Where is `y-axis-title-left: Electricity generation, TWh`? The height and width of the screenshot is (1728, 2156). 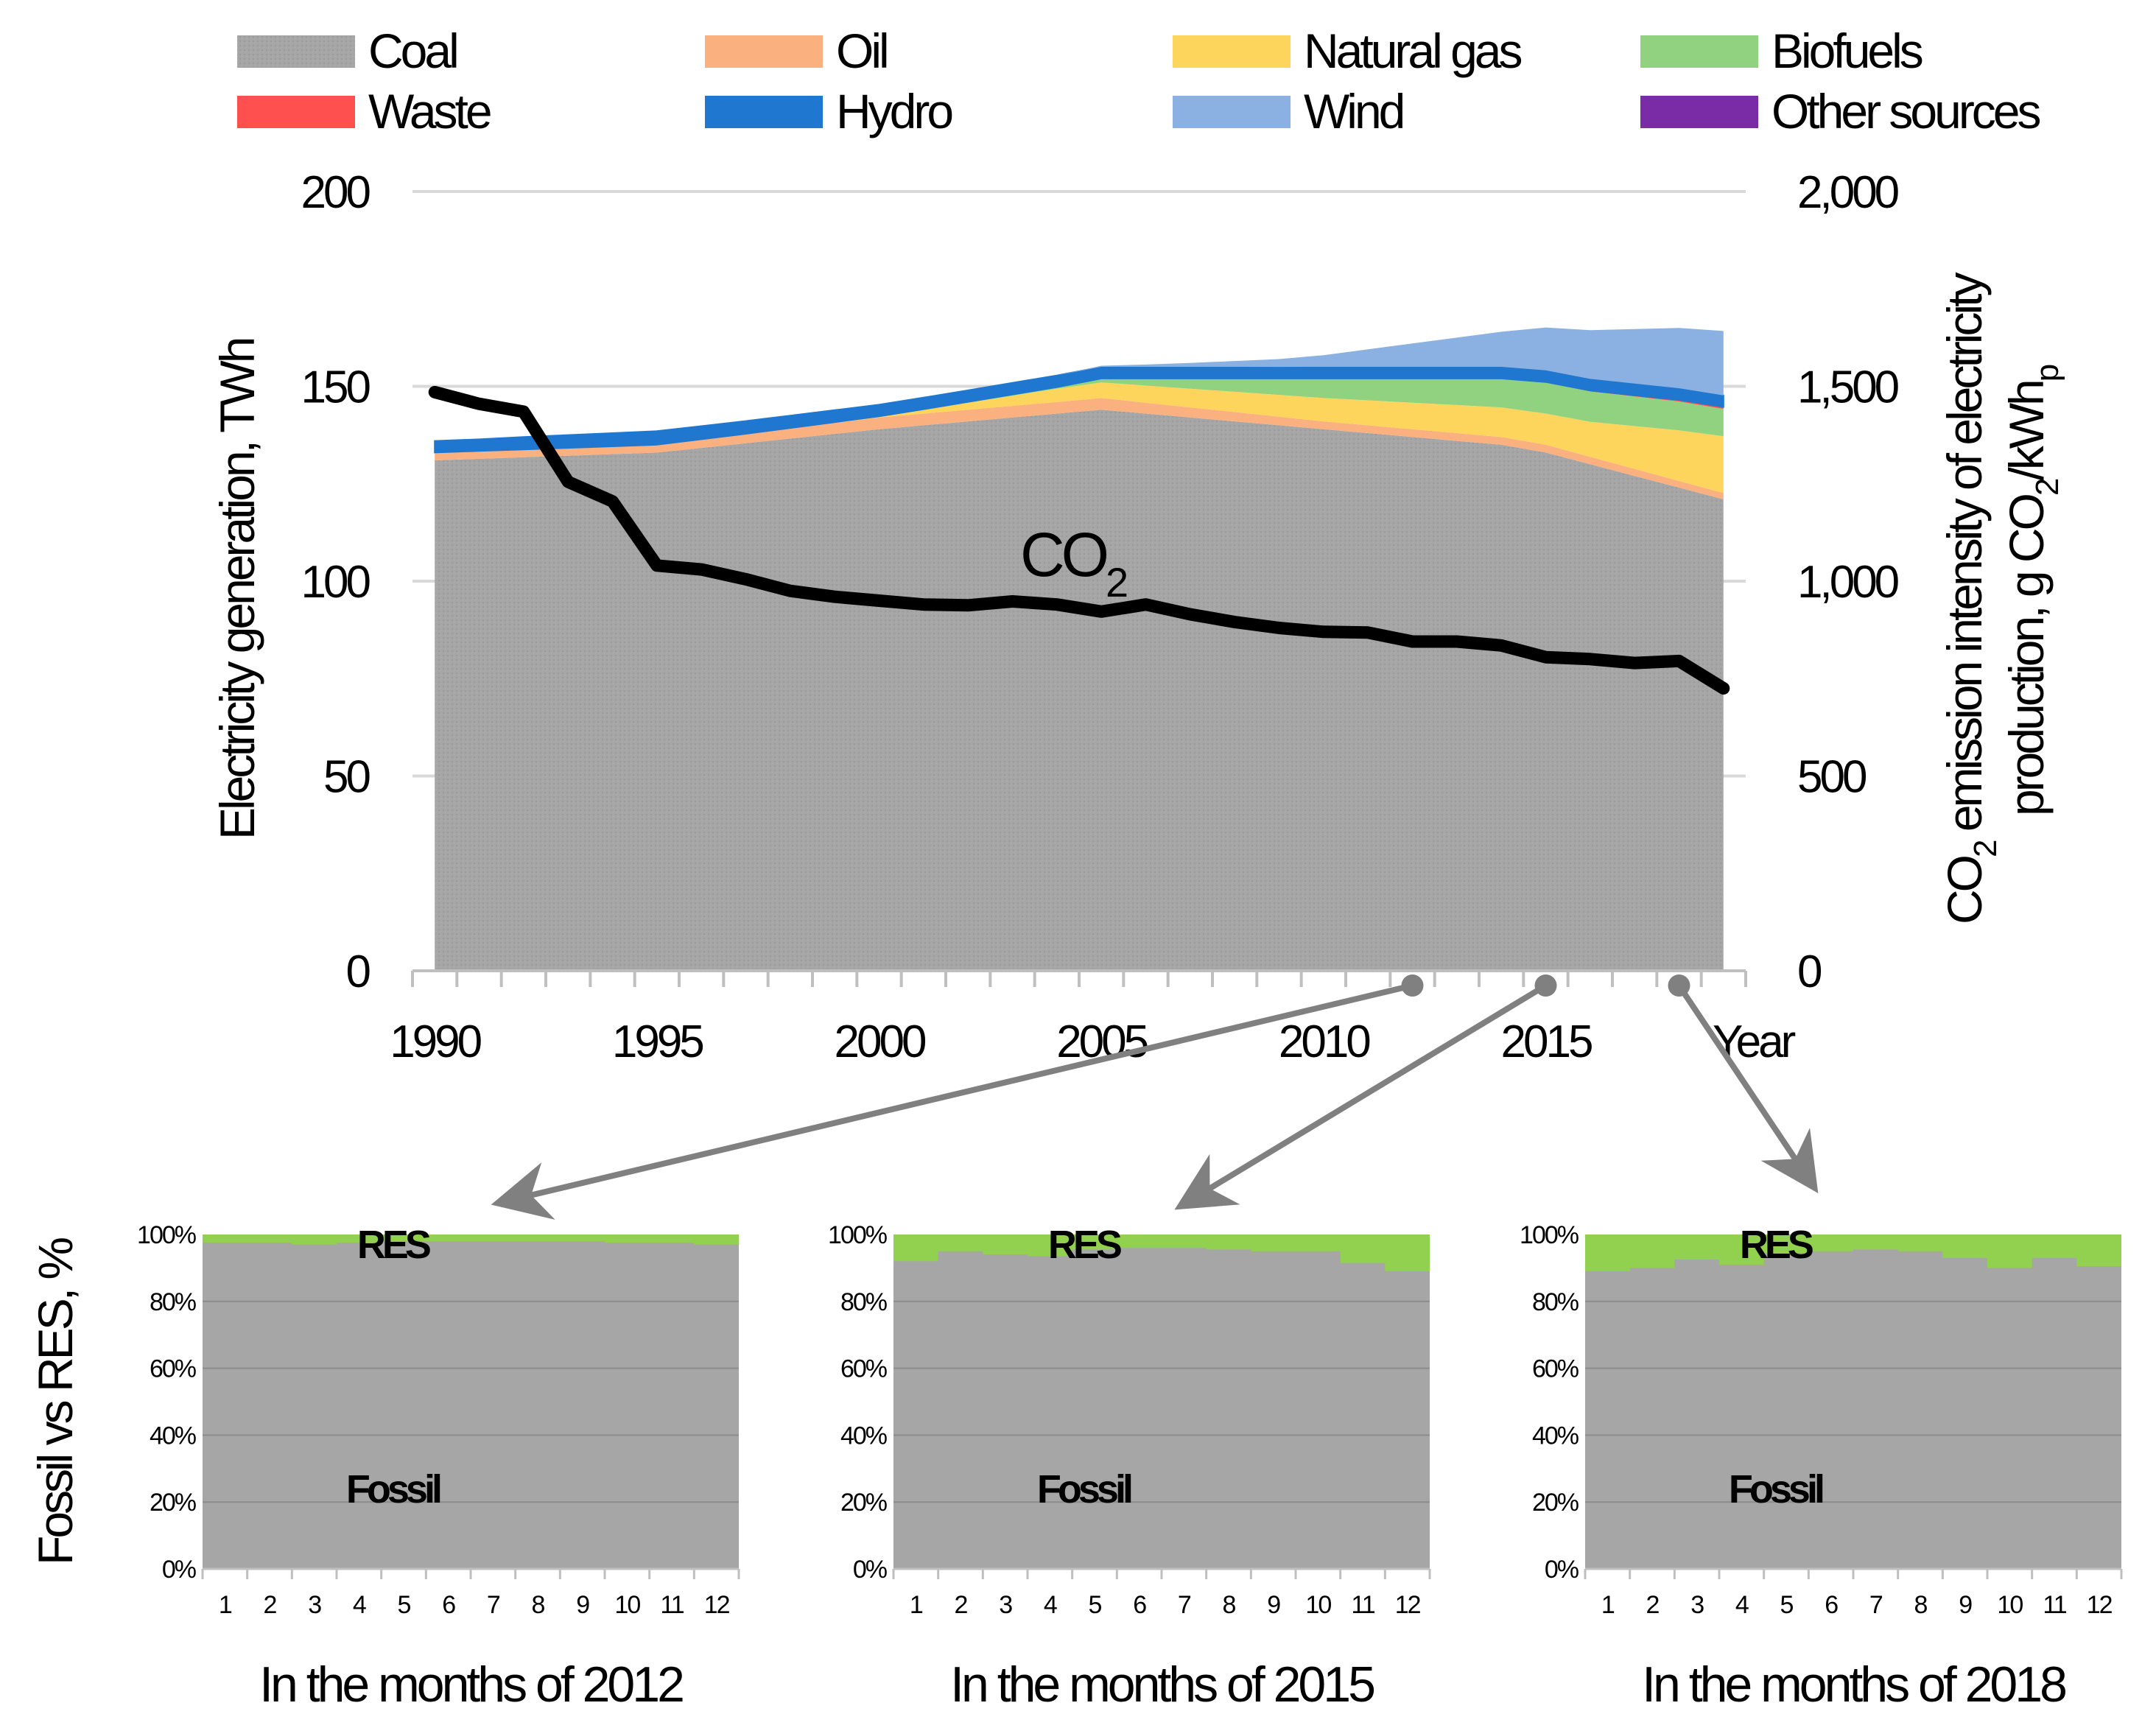 y-axis-title-left: Electricity generation, TWh is located at coordinates (237, 589).